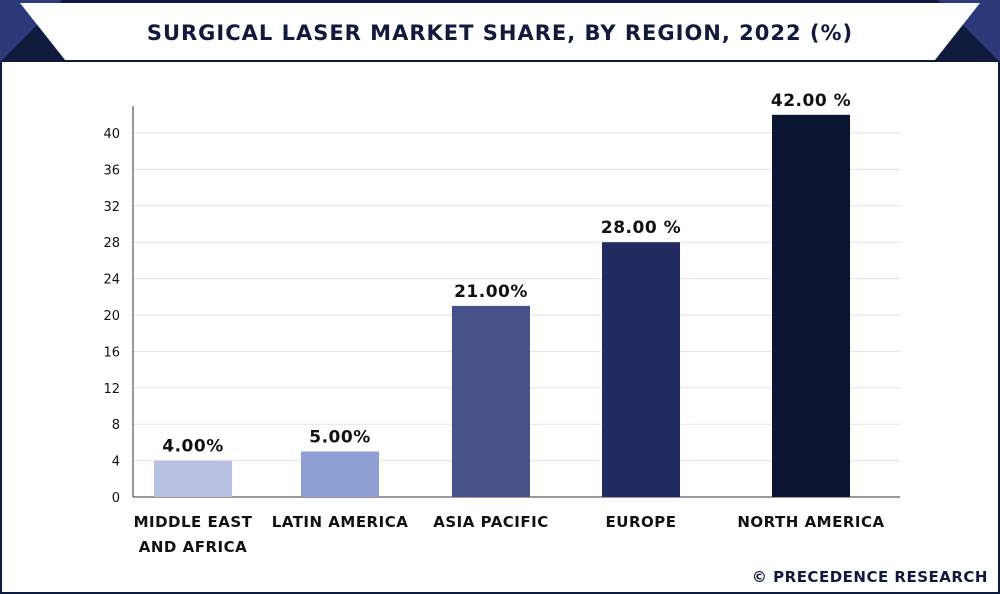  I want to click on data-label: 4.00%, so click(192, 447).